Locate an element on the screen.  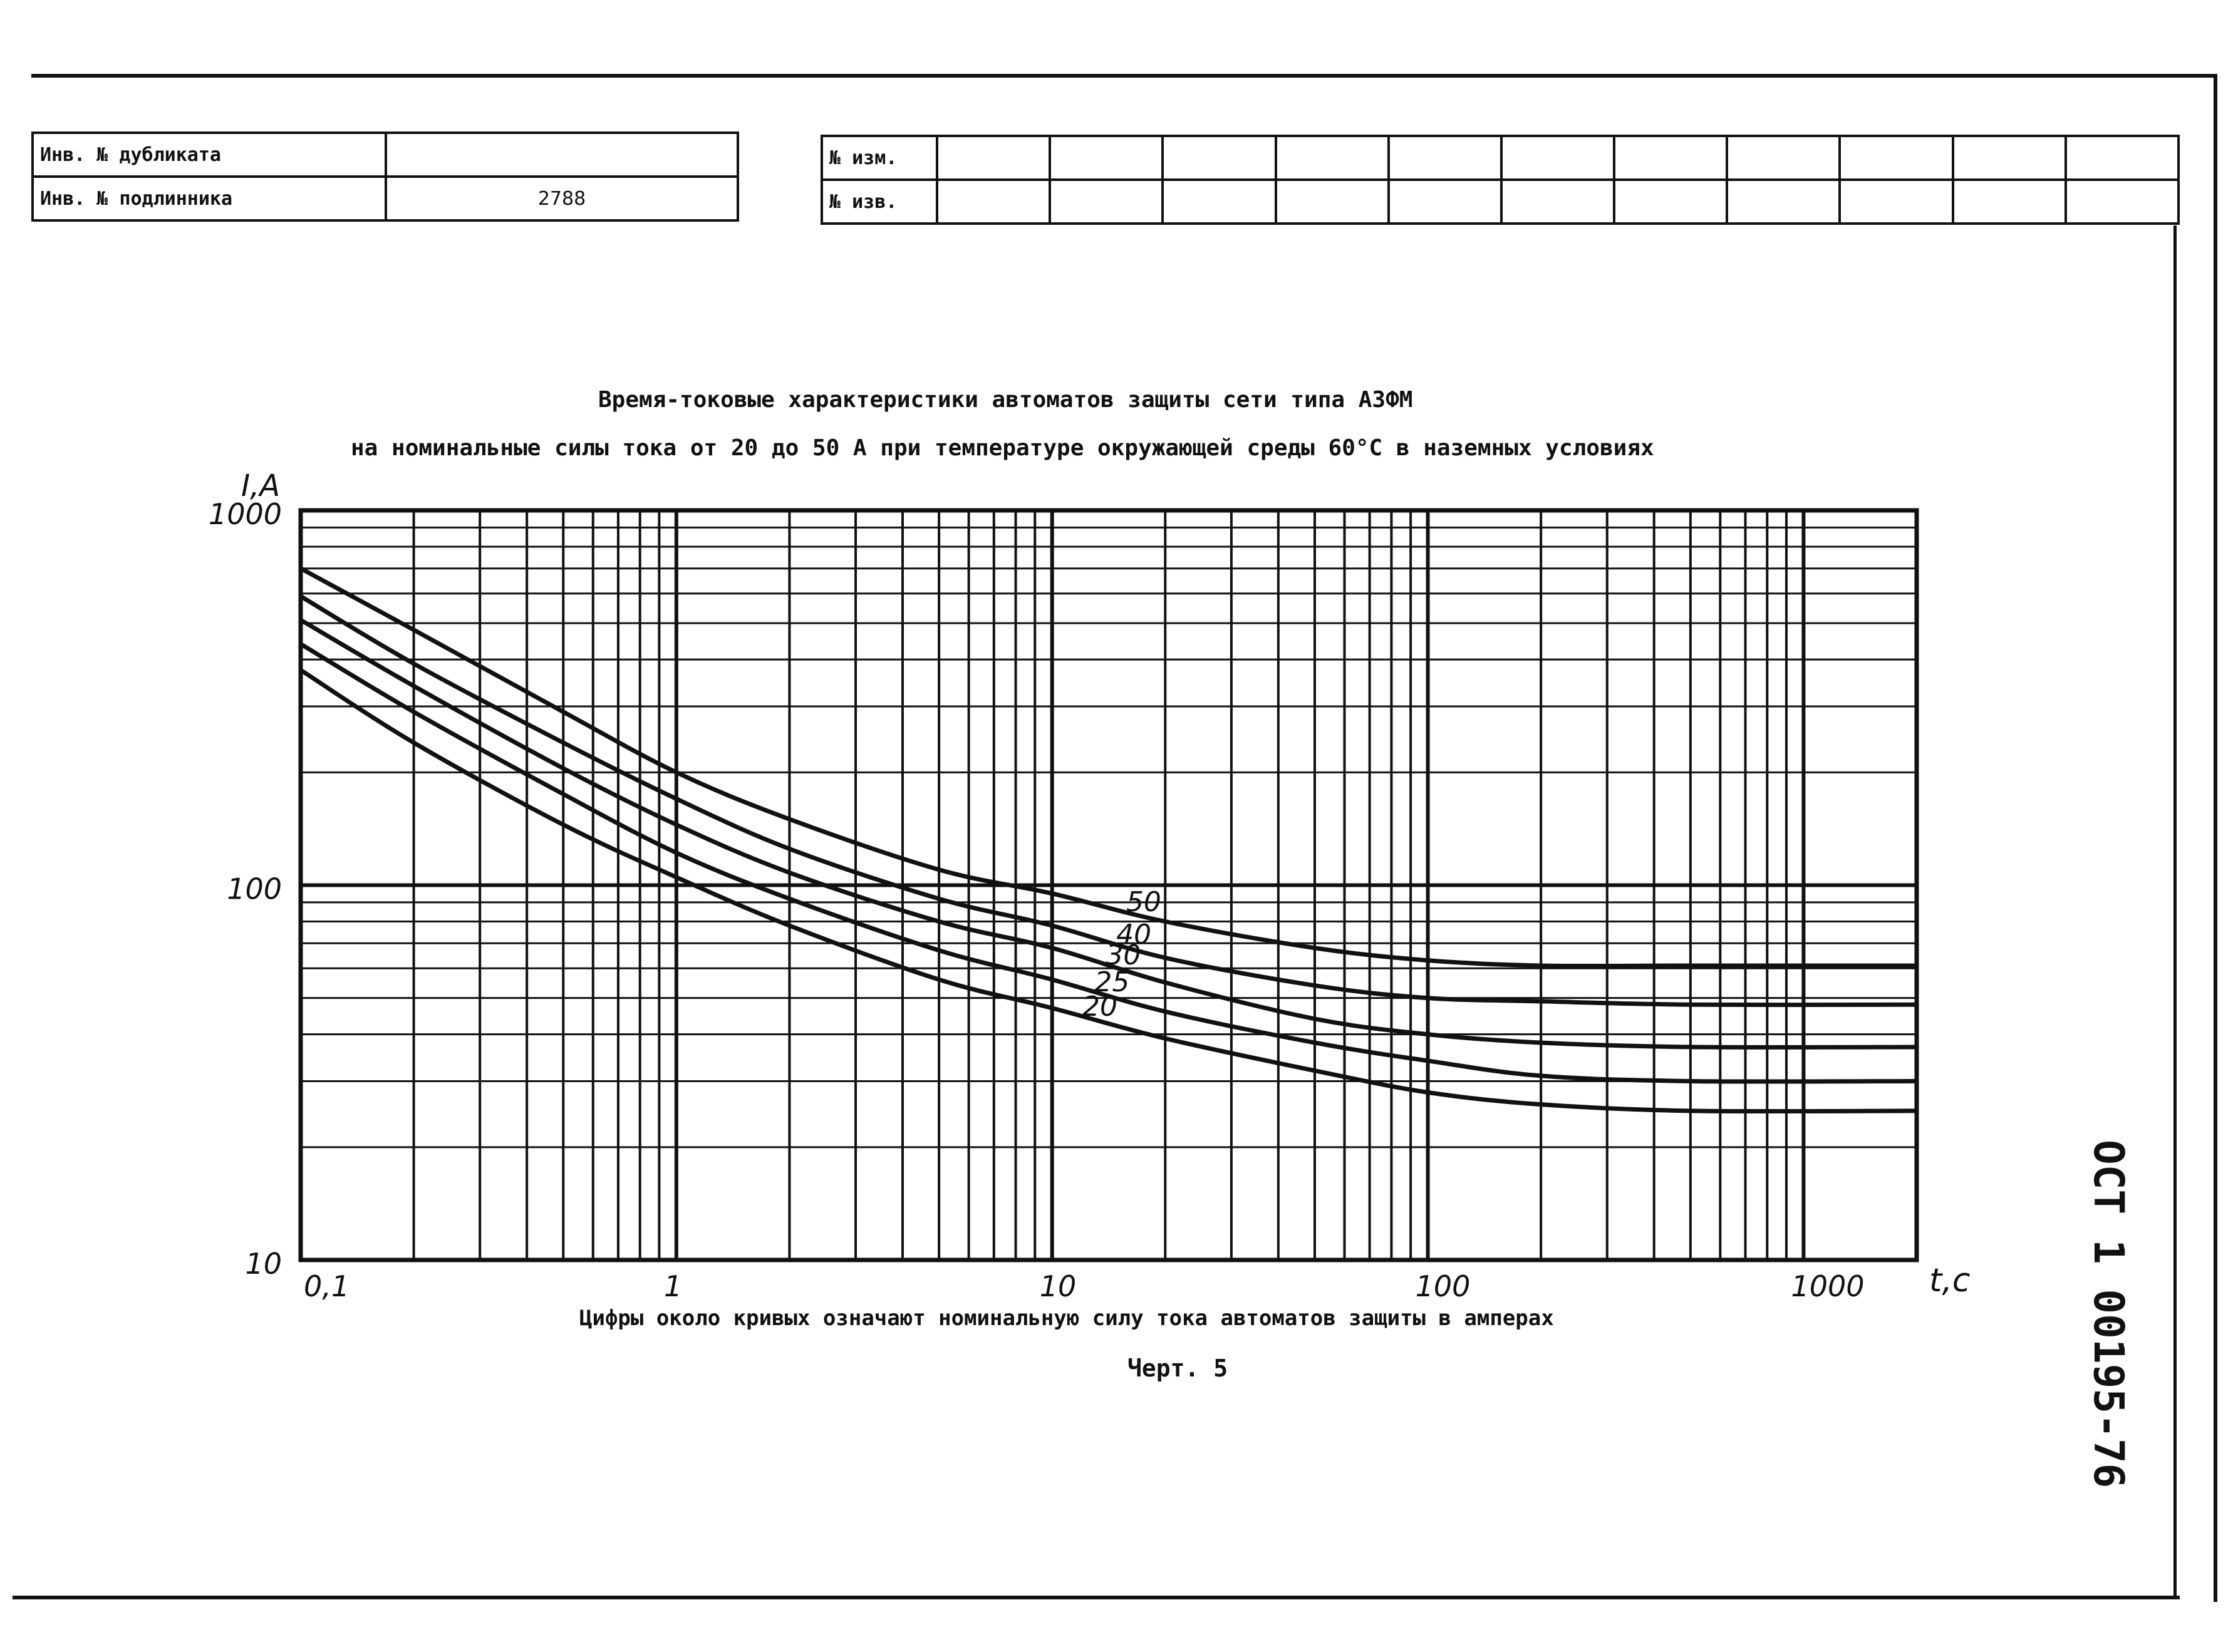
stamp-left-row: Инв. № подлинника 2788 is located at coordinates (385, 198).